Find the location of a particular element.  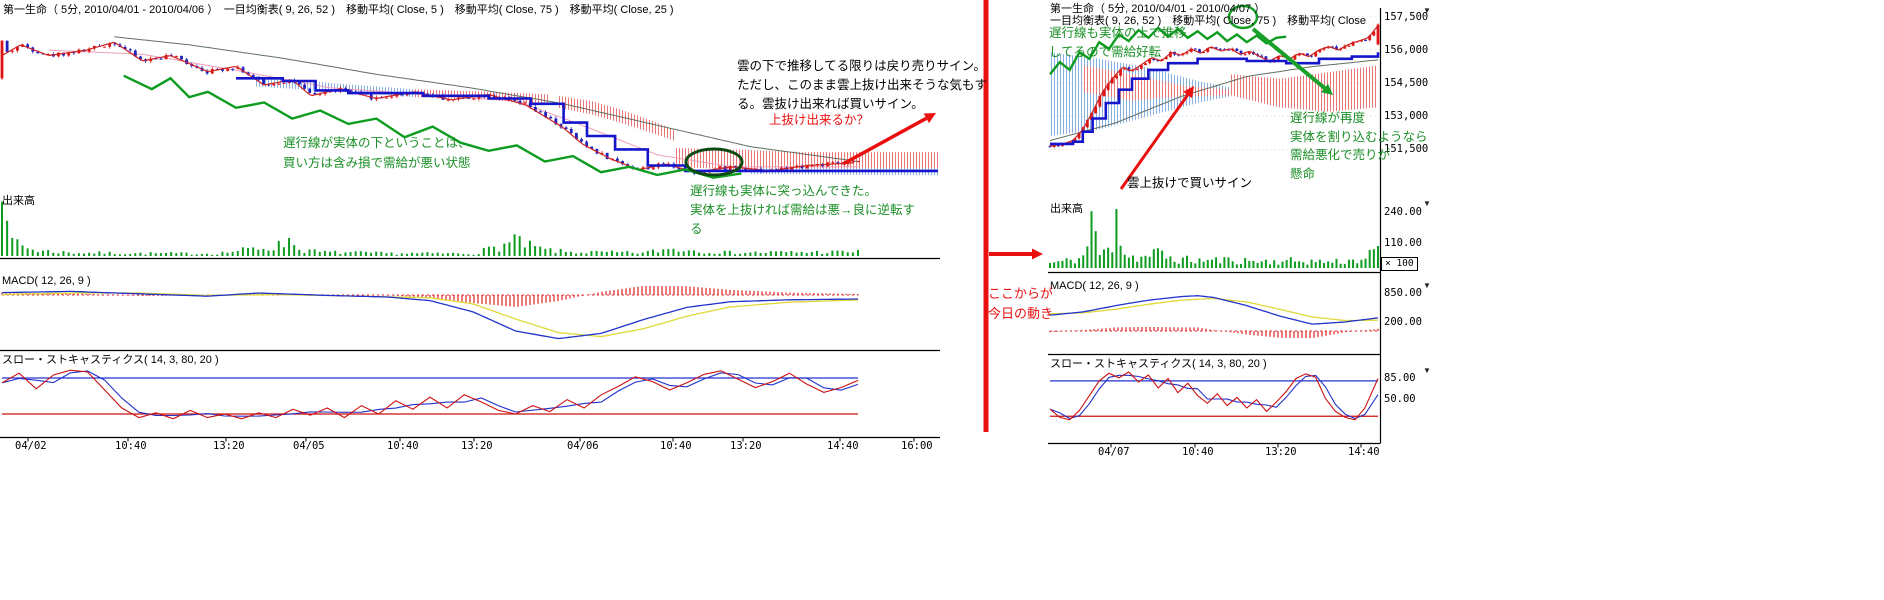

breakout-arrow is located at coordinates (889, 139).